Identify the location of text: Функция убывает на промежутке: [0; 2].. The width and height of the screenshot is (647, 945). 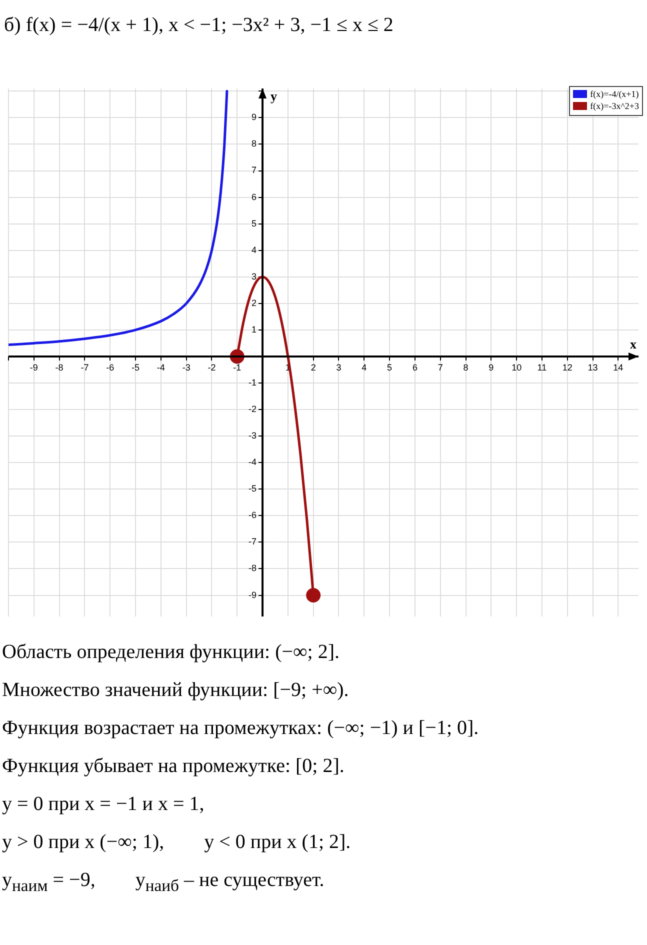
(174, 766).